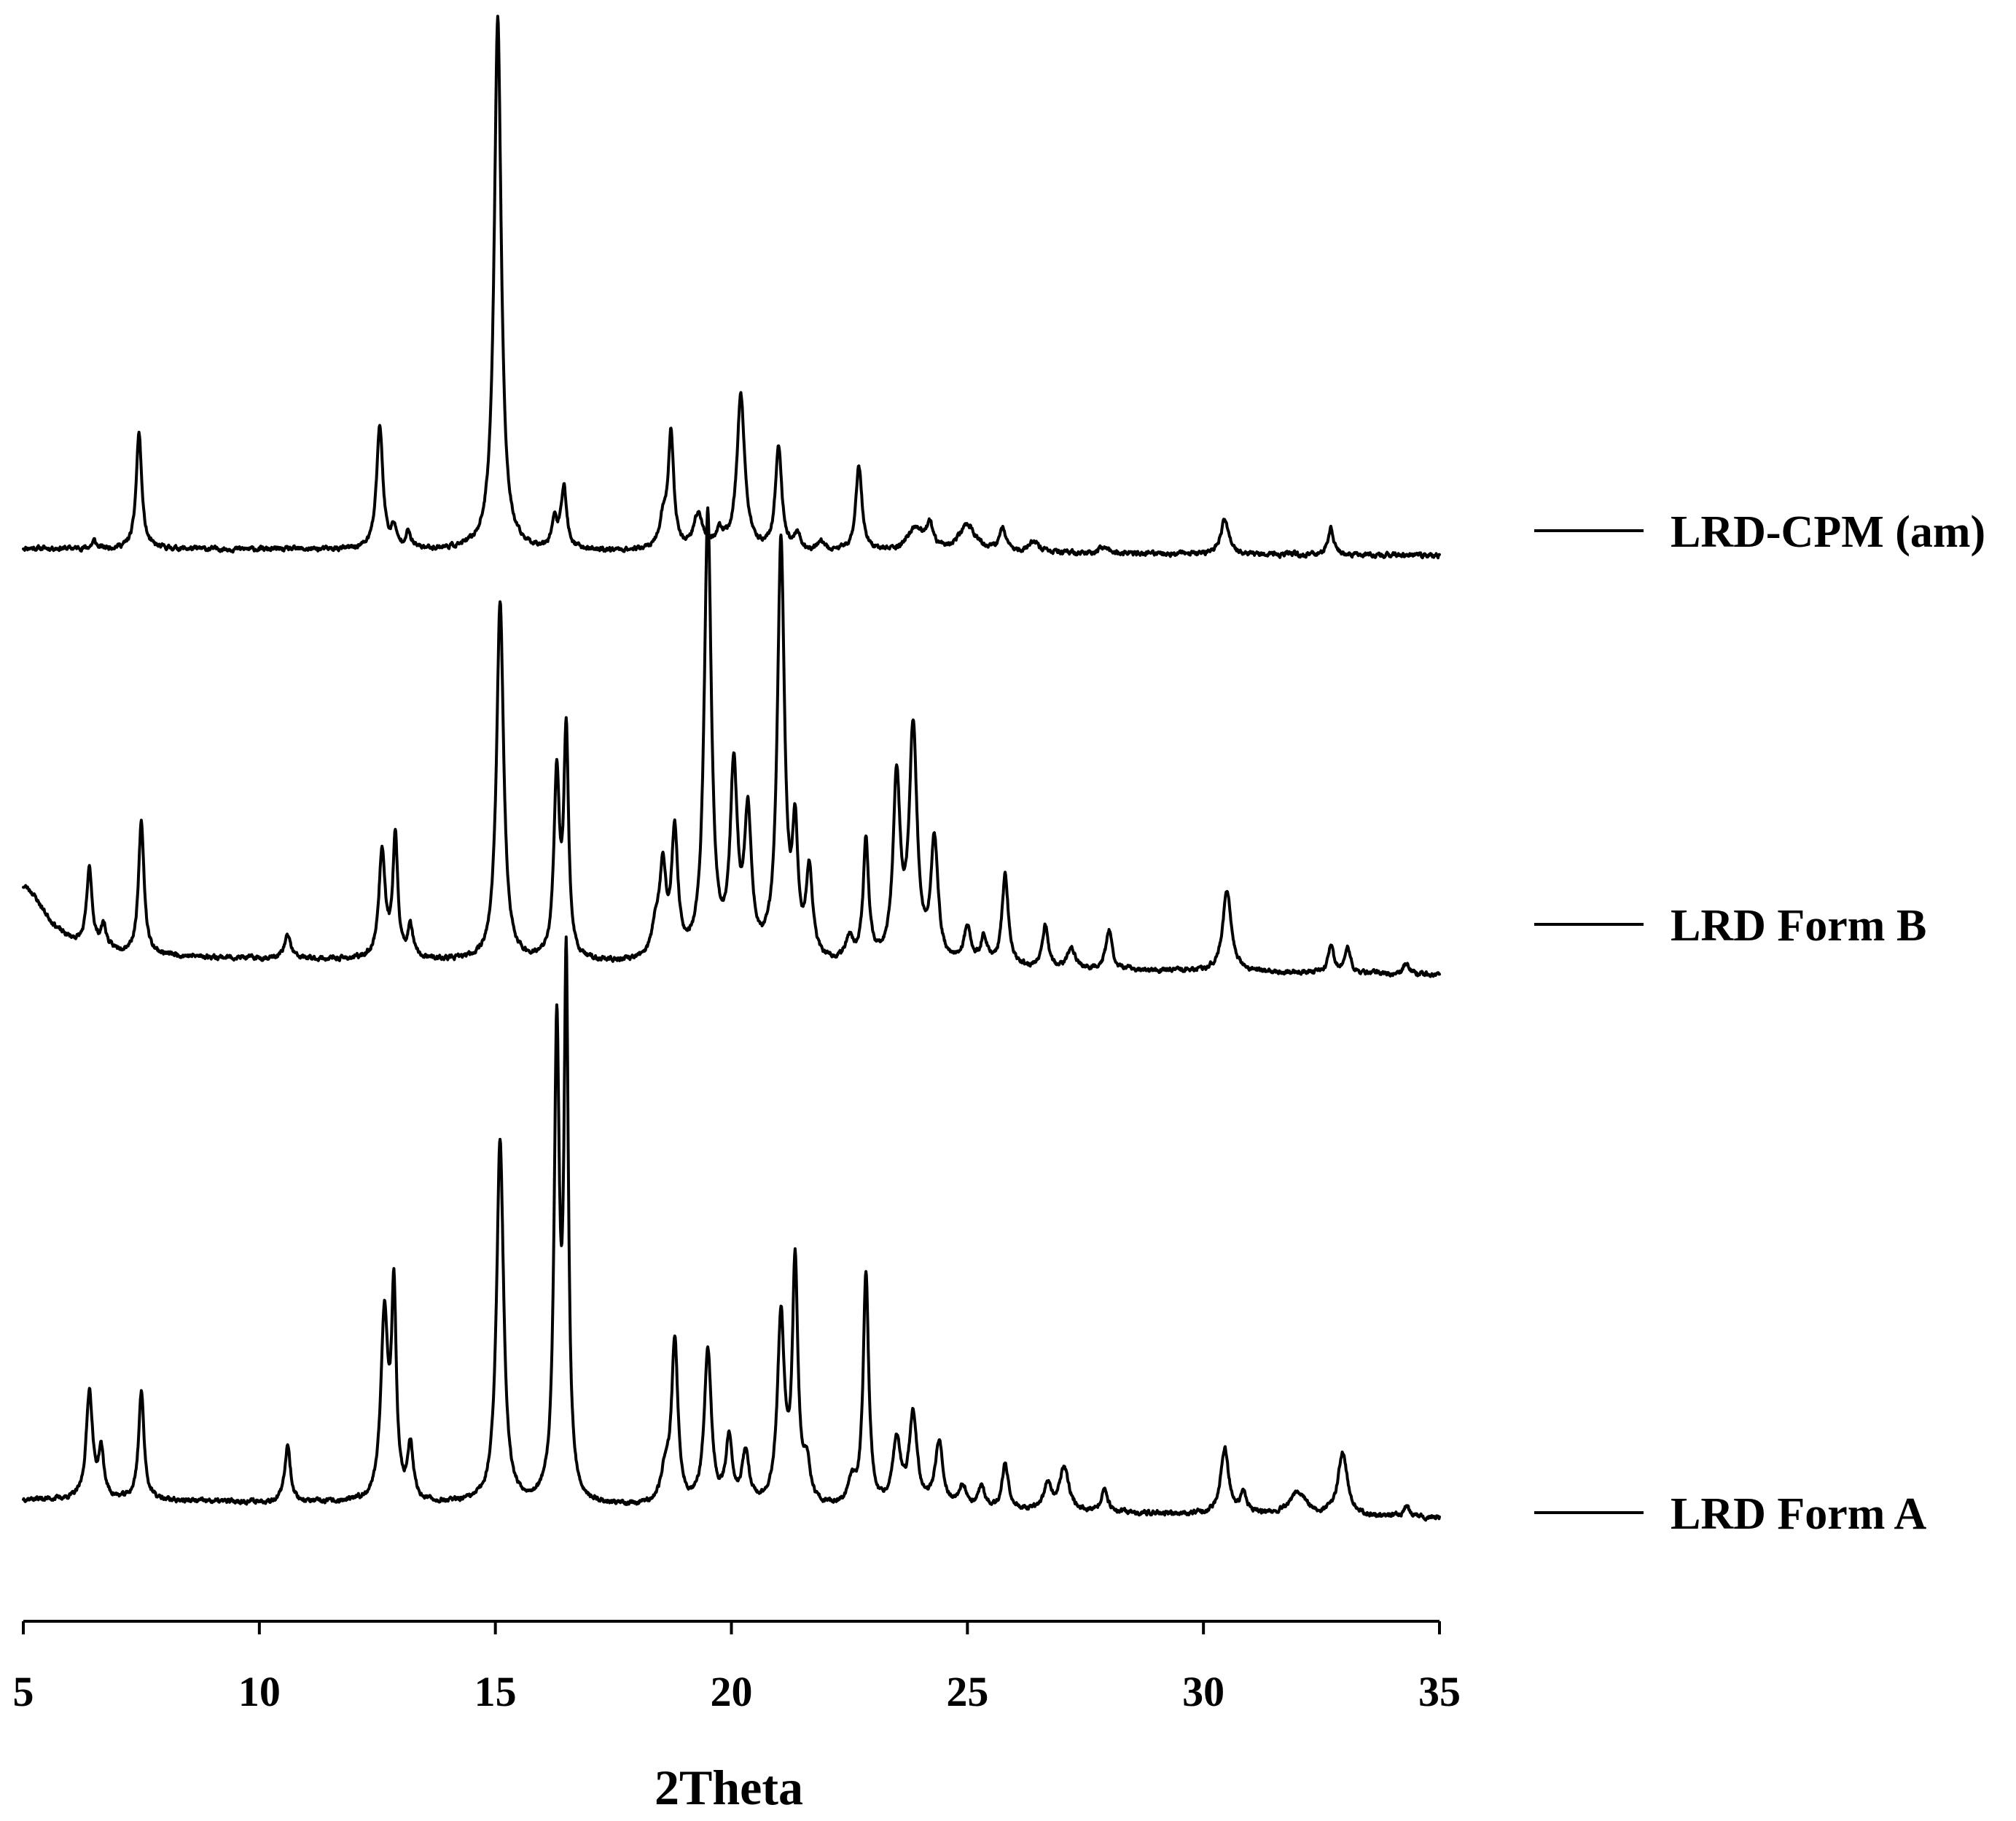 The image size is (2016, 1821). I want to click on x-tick-label-30: 30, so click(1203, 1691).